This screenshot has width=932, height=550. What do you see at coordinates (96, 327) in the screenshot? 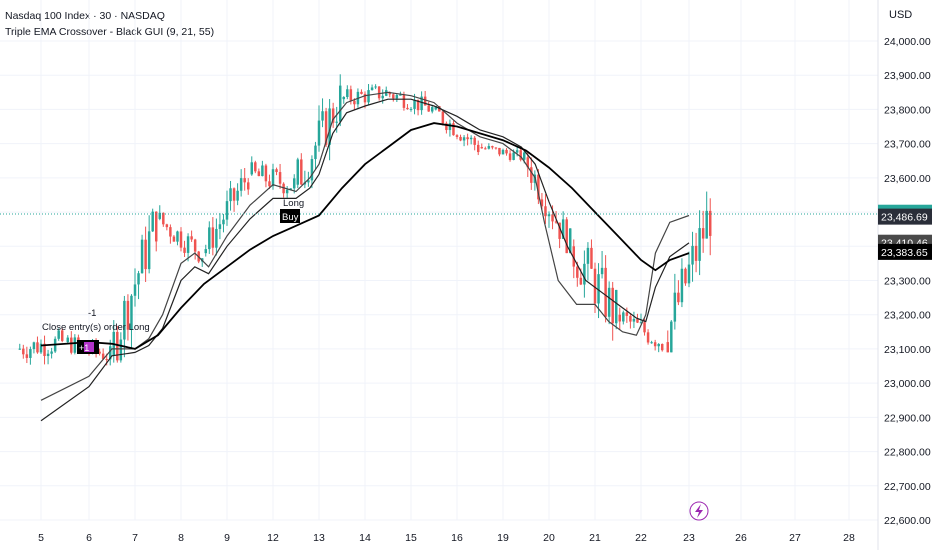
I see `annotation-close-entry: Close entry(s) order Long` at bounding box center [96, 327].